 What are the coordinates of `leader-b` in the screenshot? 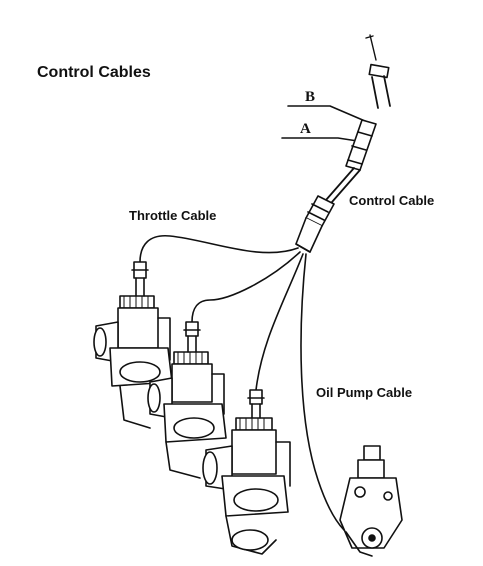 It's located at (330, 115).